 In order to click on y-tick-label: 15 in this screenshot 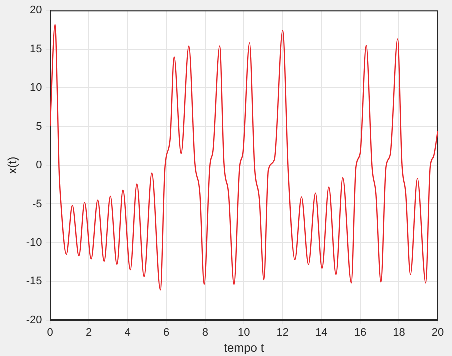, I will do `click(36, 49)`.